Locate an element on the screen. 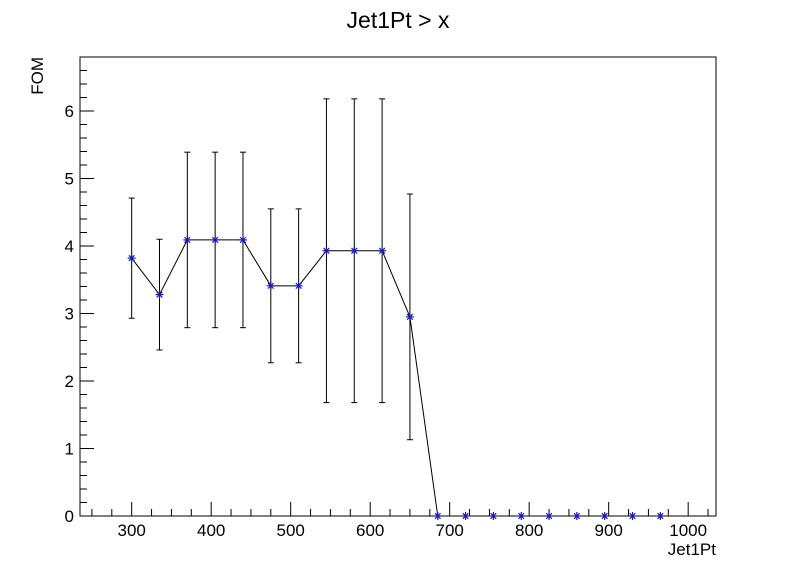 The width and height of the screenshot is (796, 574). y-axis: 0 1 2 3 4 5 6 is located at coordinates (79, 291).